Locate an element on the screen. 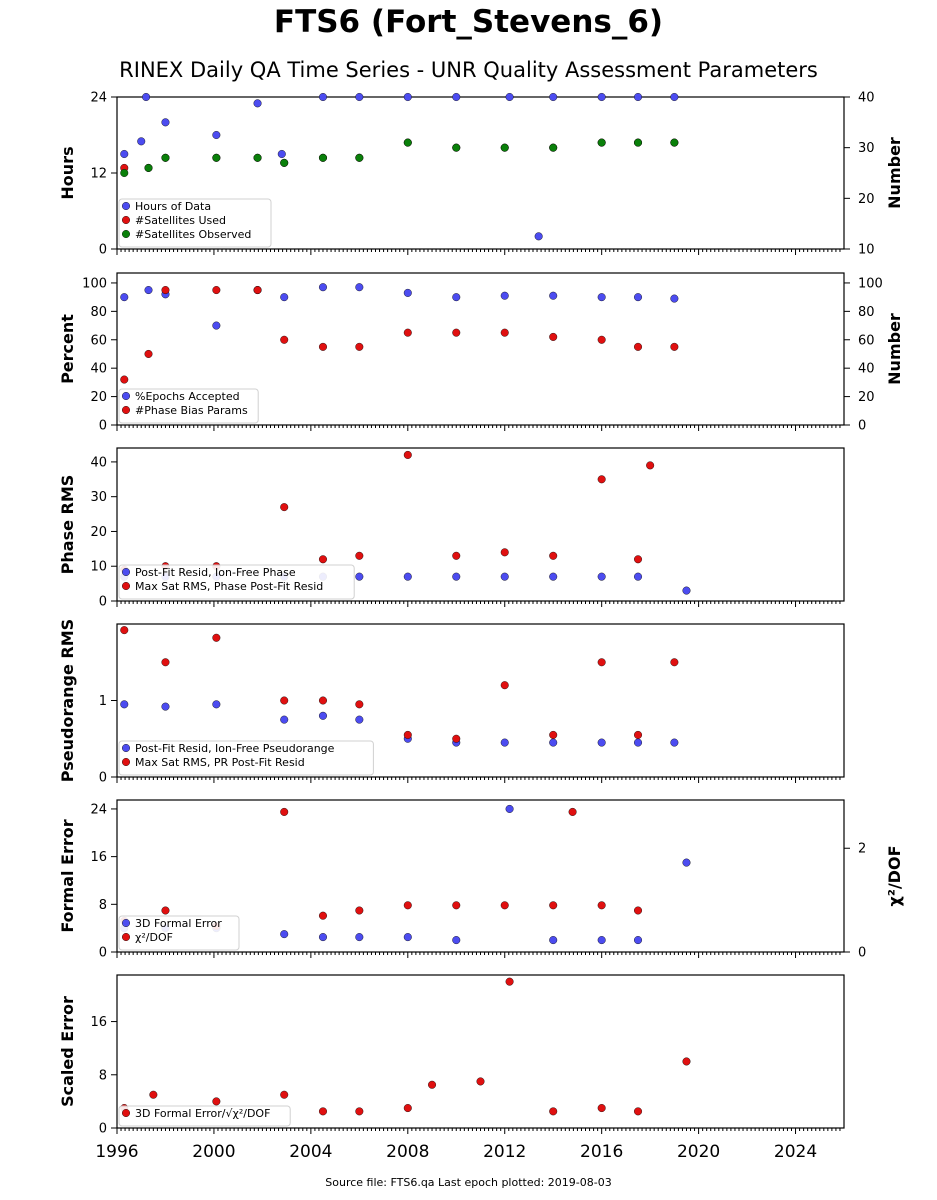  y-tick-label: 10 is located at coordinates (98, 567).